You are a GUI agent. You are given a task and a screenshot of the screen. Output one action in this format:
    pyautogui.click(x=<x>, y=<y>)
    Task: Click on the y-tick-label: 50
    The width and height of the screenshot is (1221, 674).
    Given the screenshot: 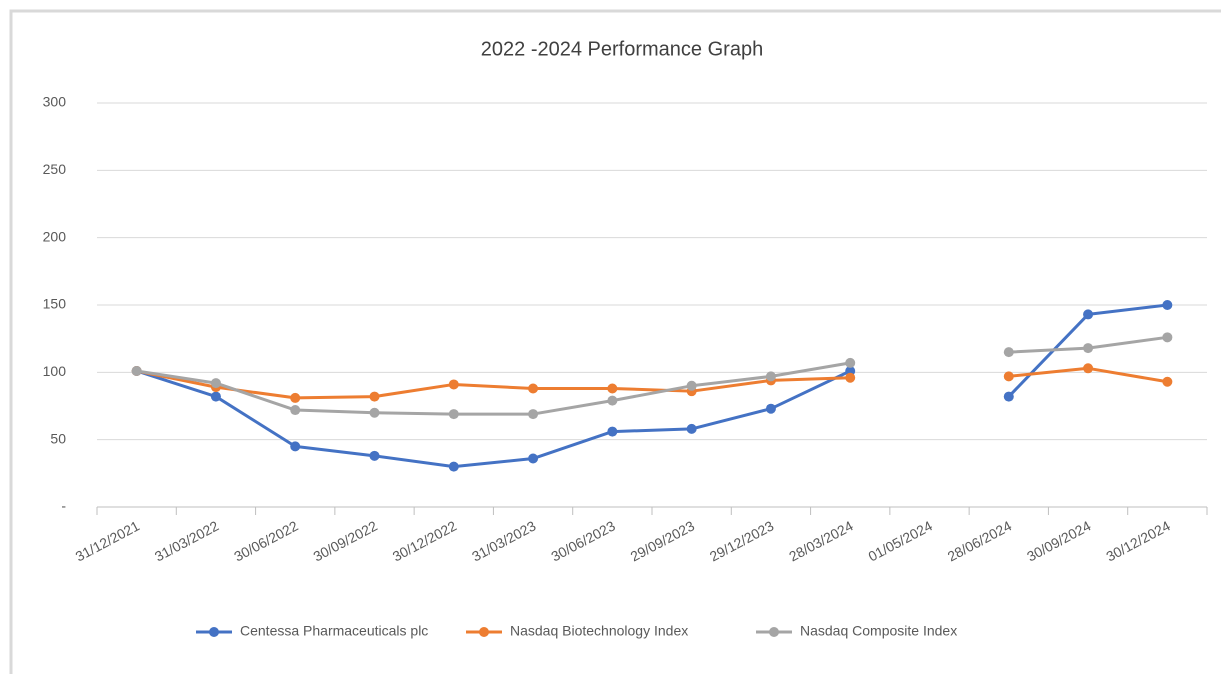 What is the action you would take?
    pyautogui.click(x=58, y=438)
    